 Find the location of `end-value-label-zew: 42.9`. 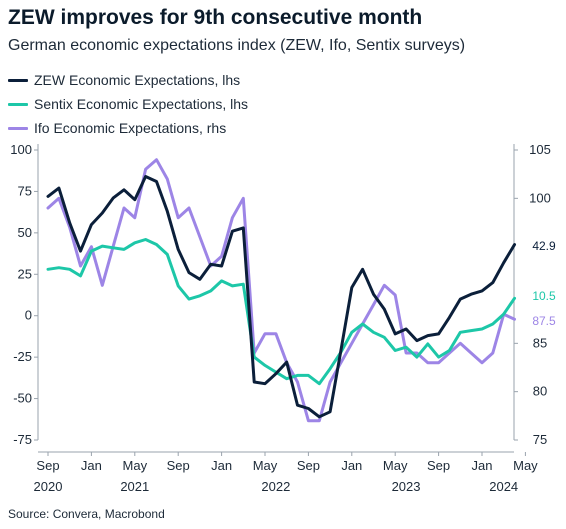

end-value-label-zew: 42.9 is located at coordinates (544, 246).